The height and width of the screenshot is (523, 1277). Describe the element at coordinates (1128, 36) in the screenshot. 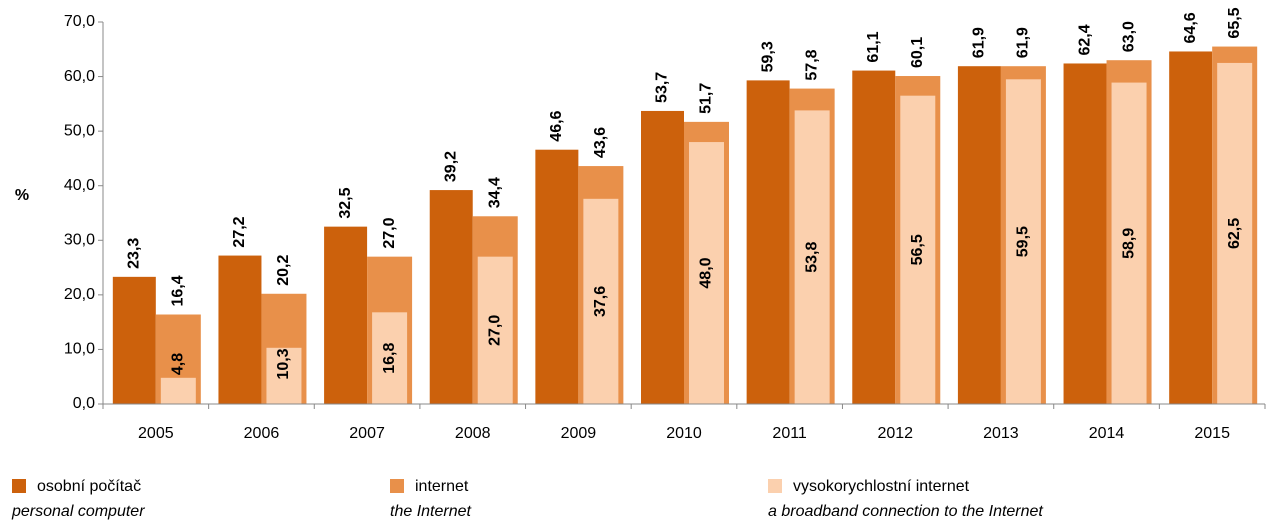

I see `data-label: 63,0` at that location.